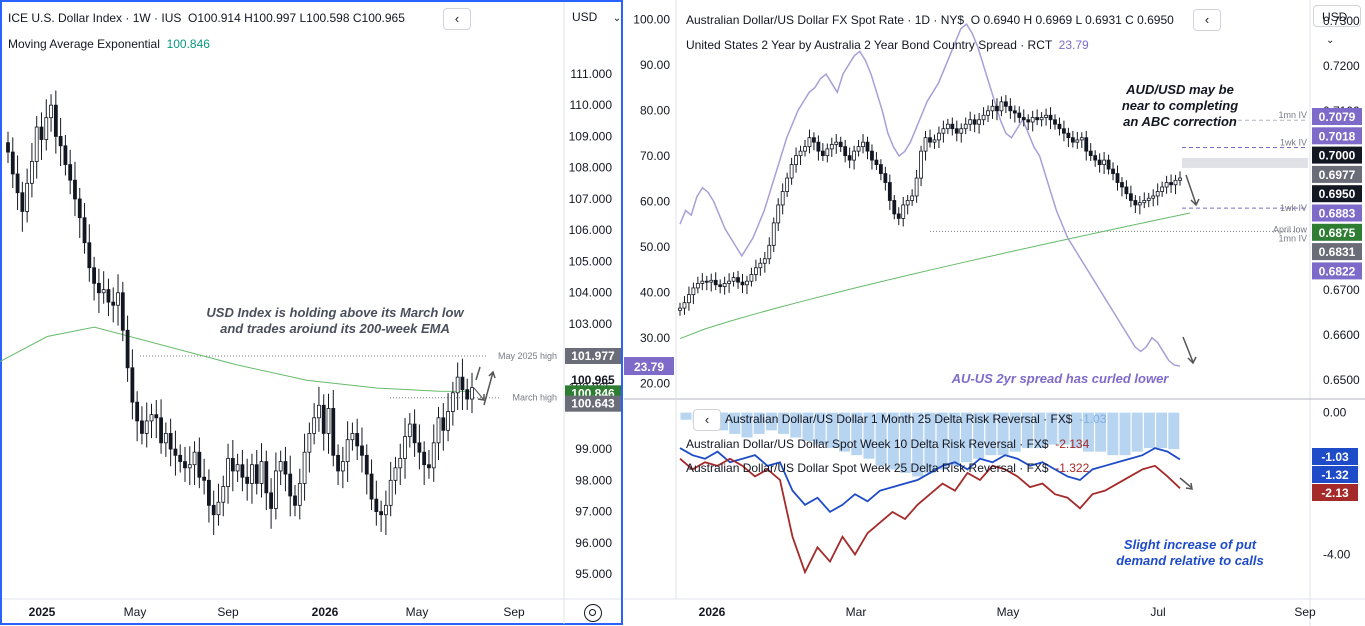  I want to click on currency-selector-left: USD ⌄, so click(596, 17).